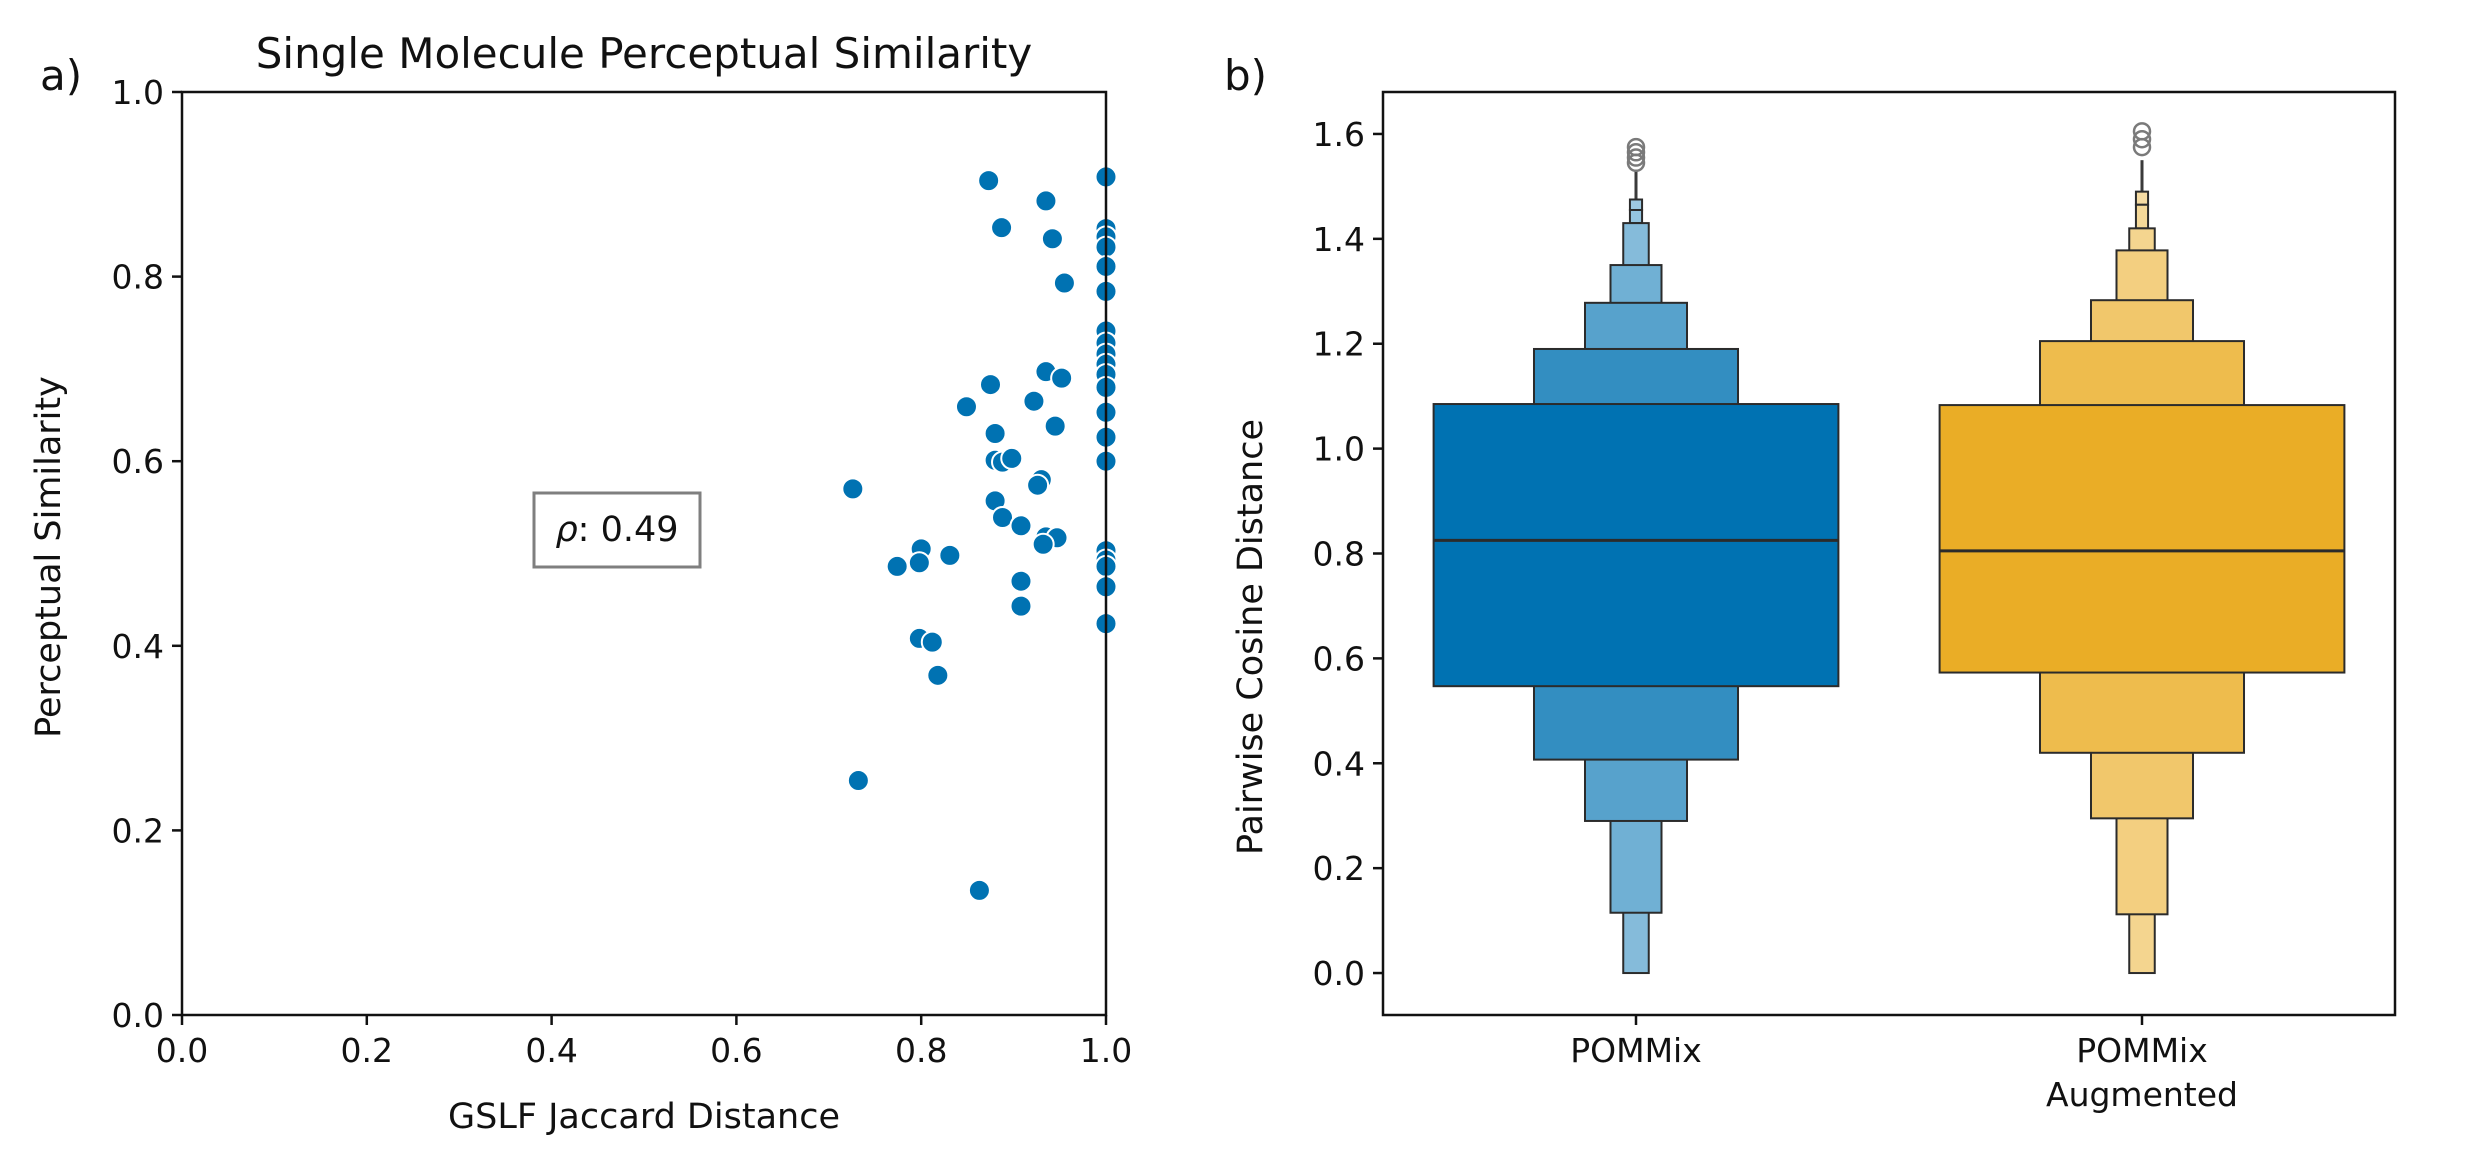 The width and height of the screenshot is (2469, 1169). I want to click on rho-symbol: ρ, so click(566, 530).